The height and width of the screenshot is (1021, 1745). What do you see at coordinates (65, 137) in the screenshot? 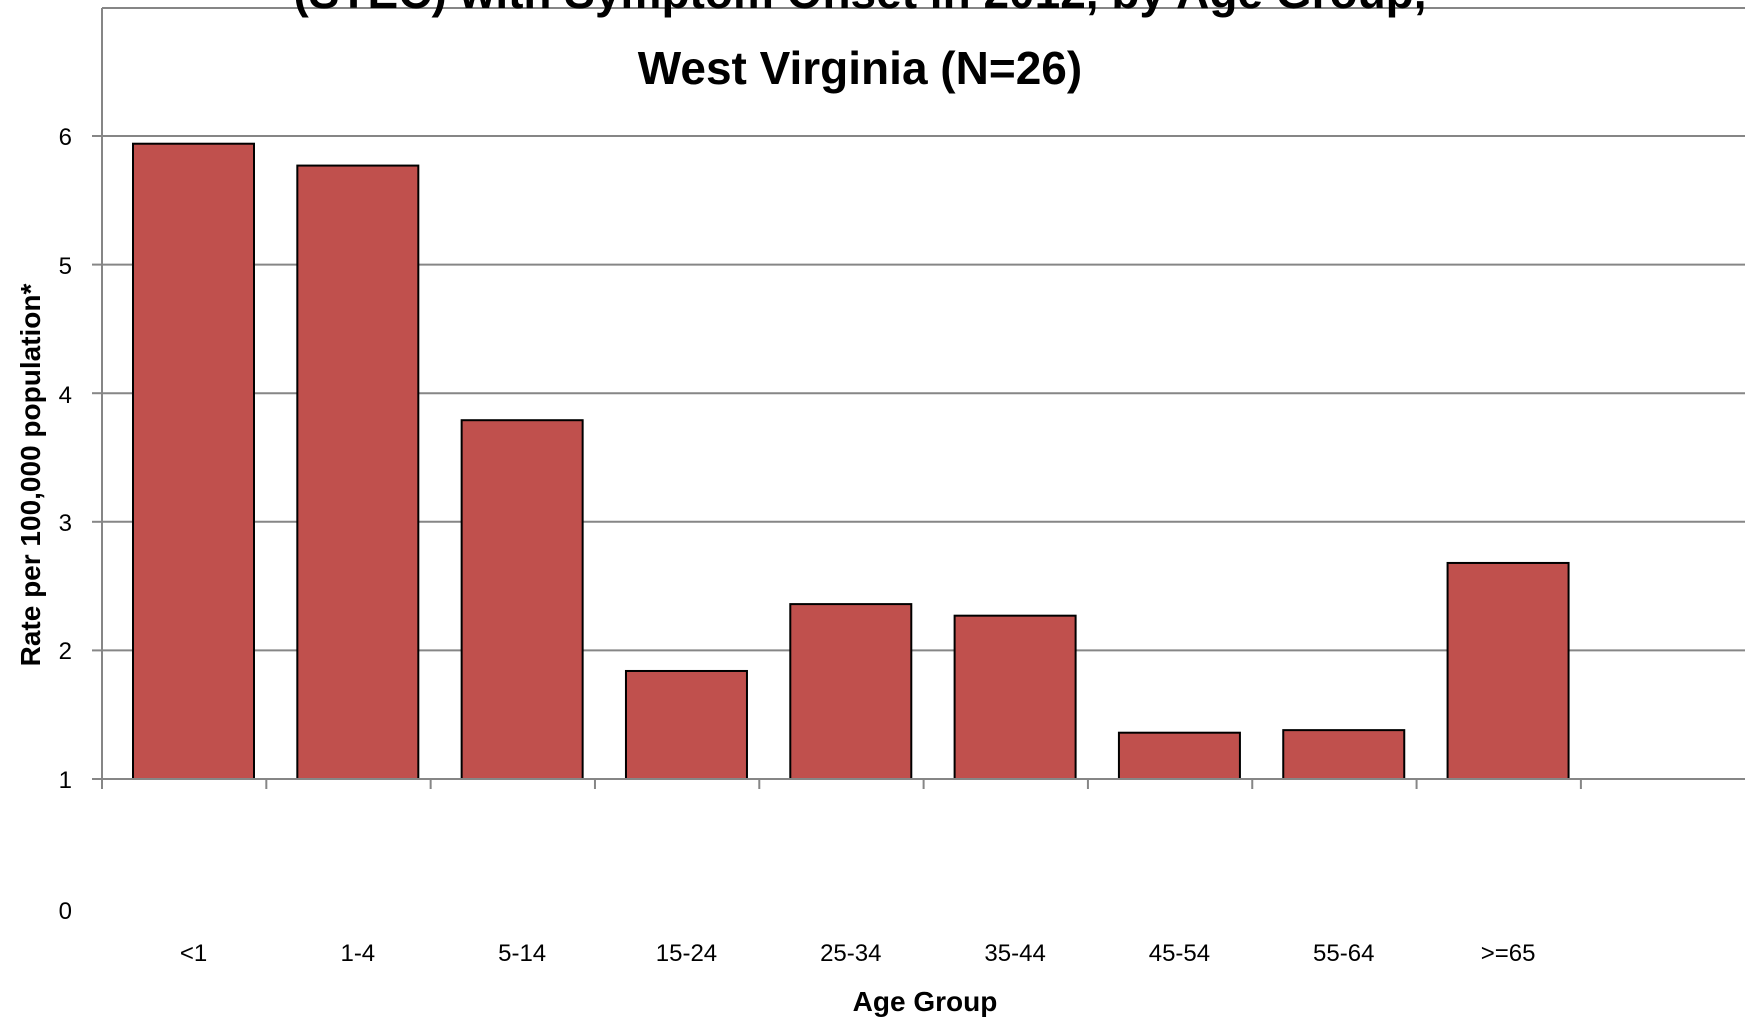
I see `y-tick-label: 6` at bounding box center [65, 137].